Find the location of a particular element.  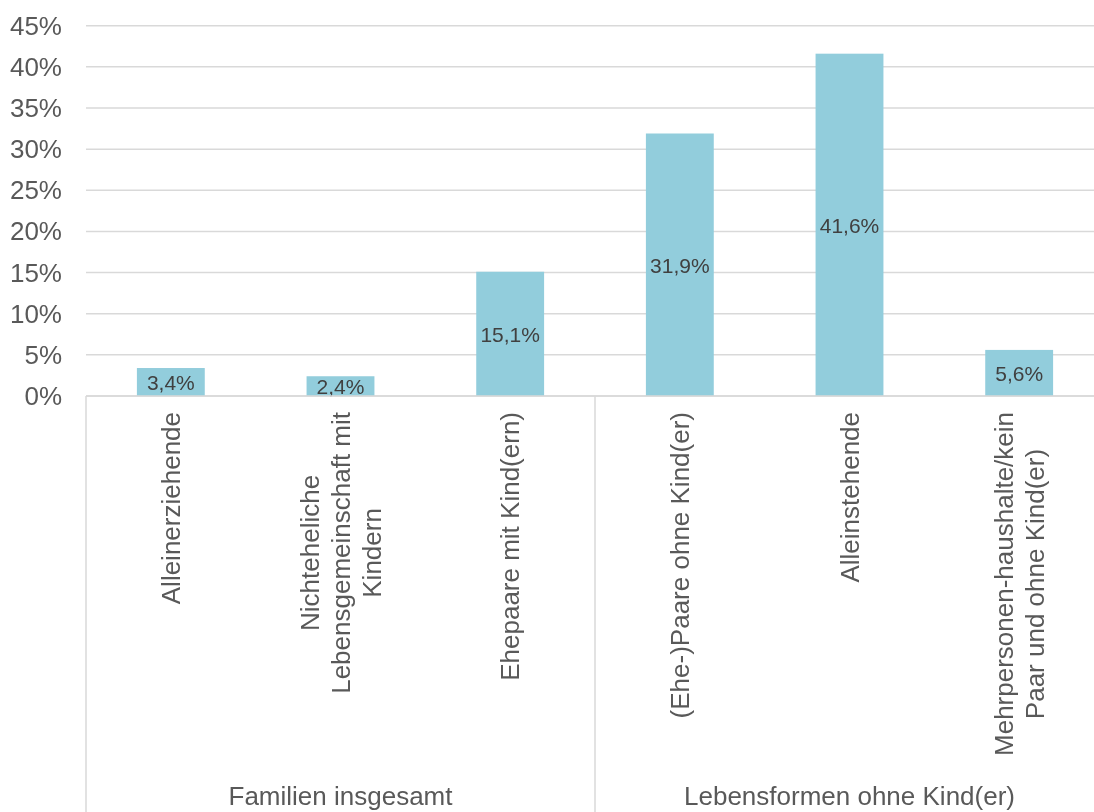

x-tick-label: (Ehe-)Paare ohne Kind(er) is located at coordinates (679, 565).